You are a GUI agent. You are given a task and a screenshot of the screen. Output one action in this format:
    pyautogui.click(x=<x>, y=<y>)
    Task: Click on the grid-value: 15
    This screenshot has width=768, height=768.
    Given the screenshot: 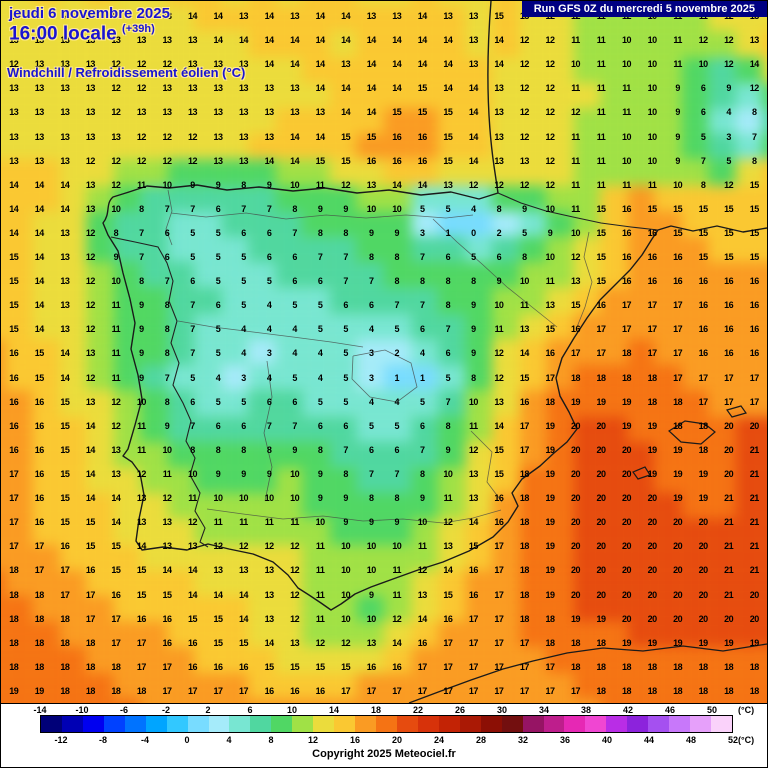 What is the action you would take?
    pyautogui.click(x=703, y=208)
    